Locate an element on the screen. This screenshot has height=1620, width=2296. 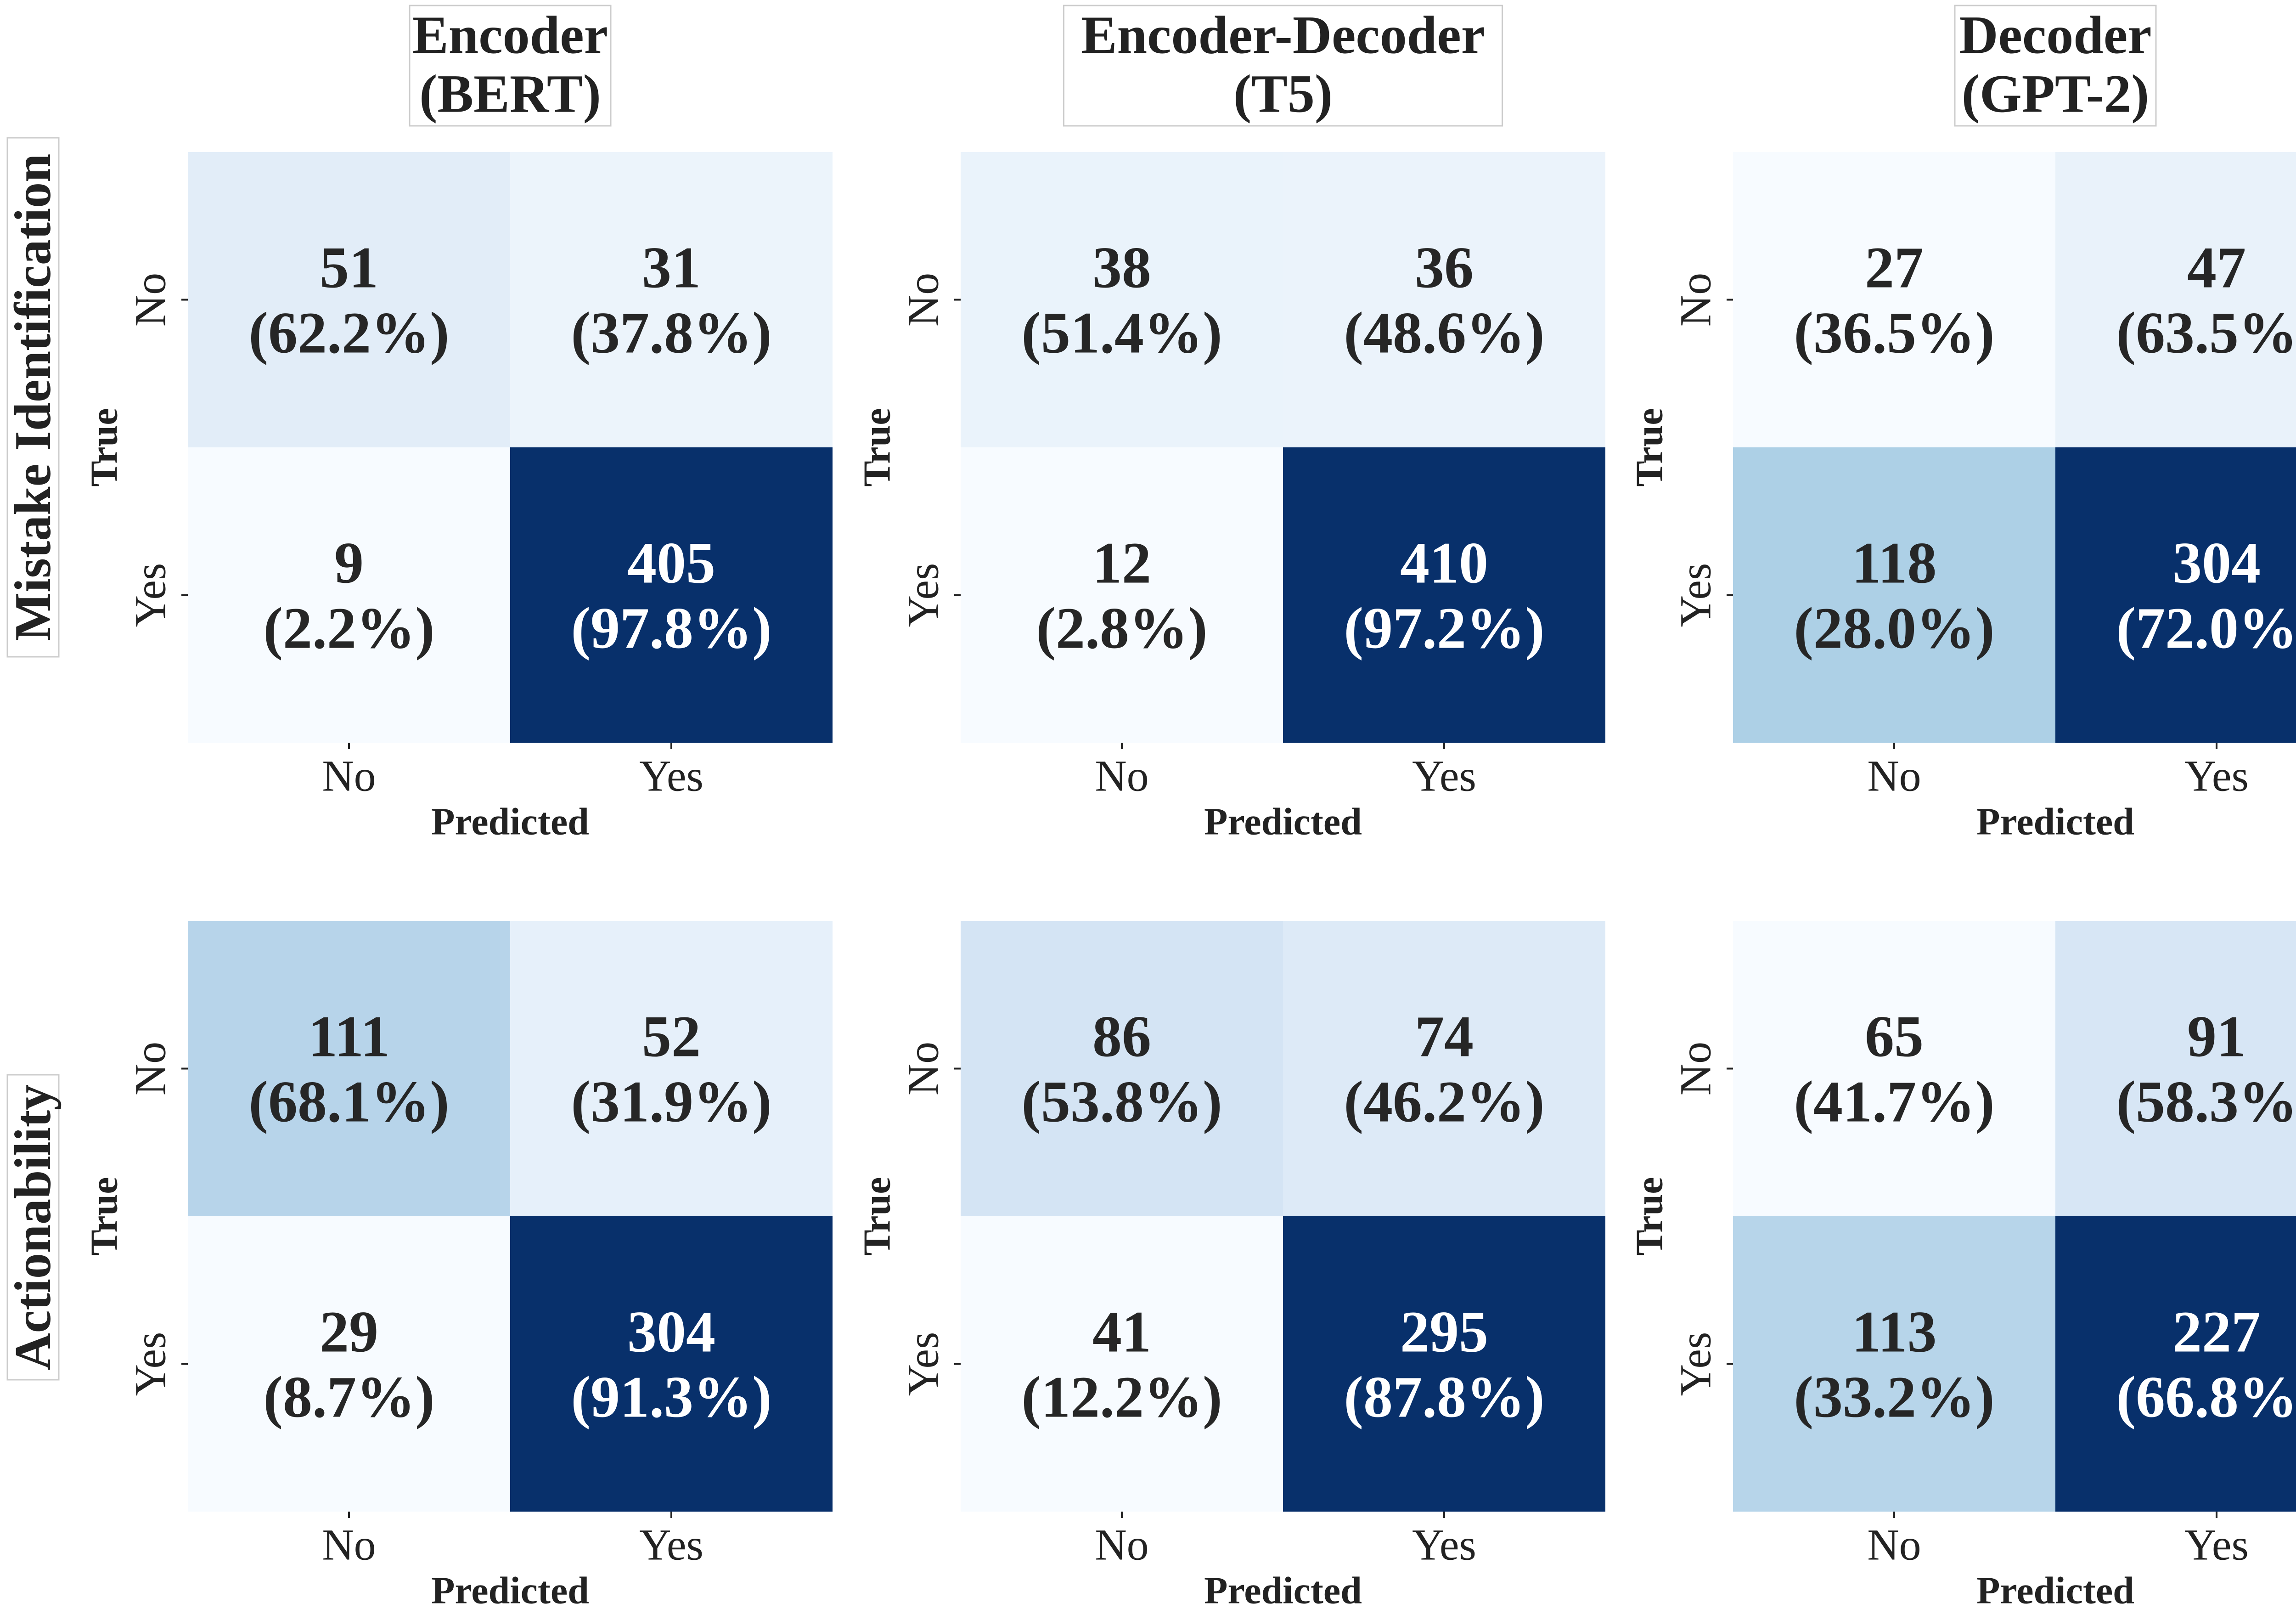
cell-percent-label: (51.4%) is located at coordinates (1121, 333).